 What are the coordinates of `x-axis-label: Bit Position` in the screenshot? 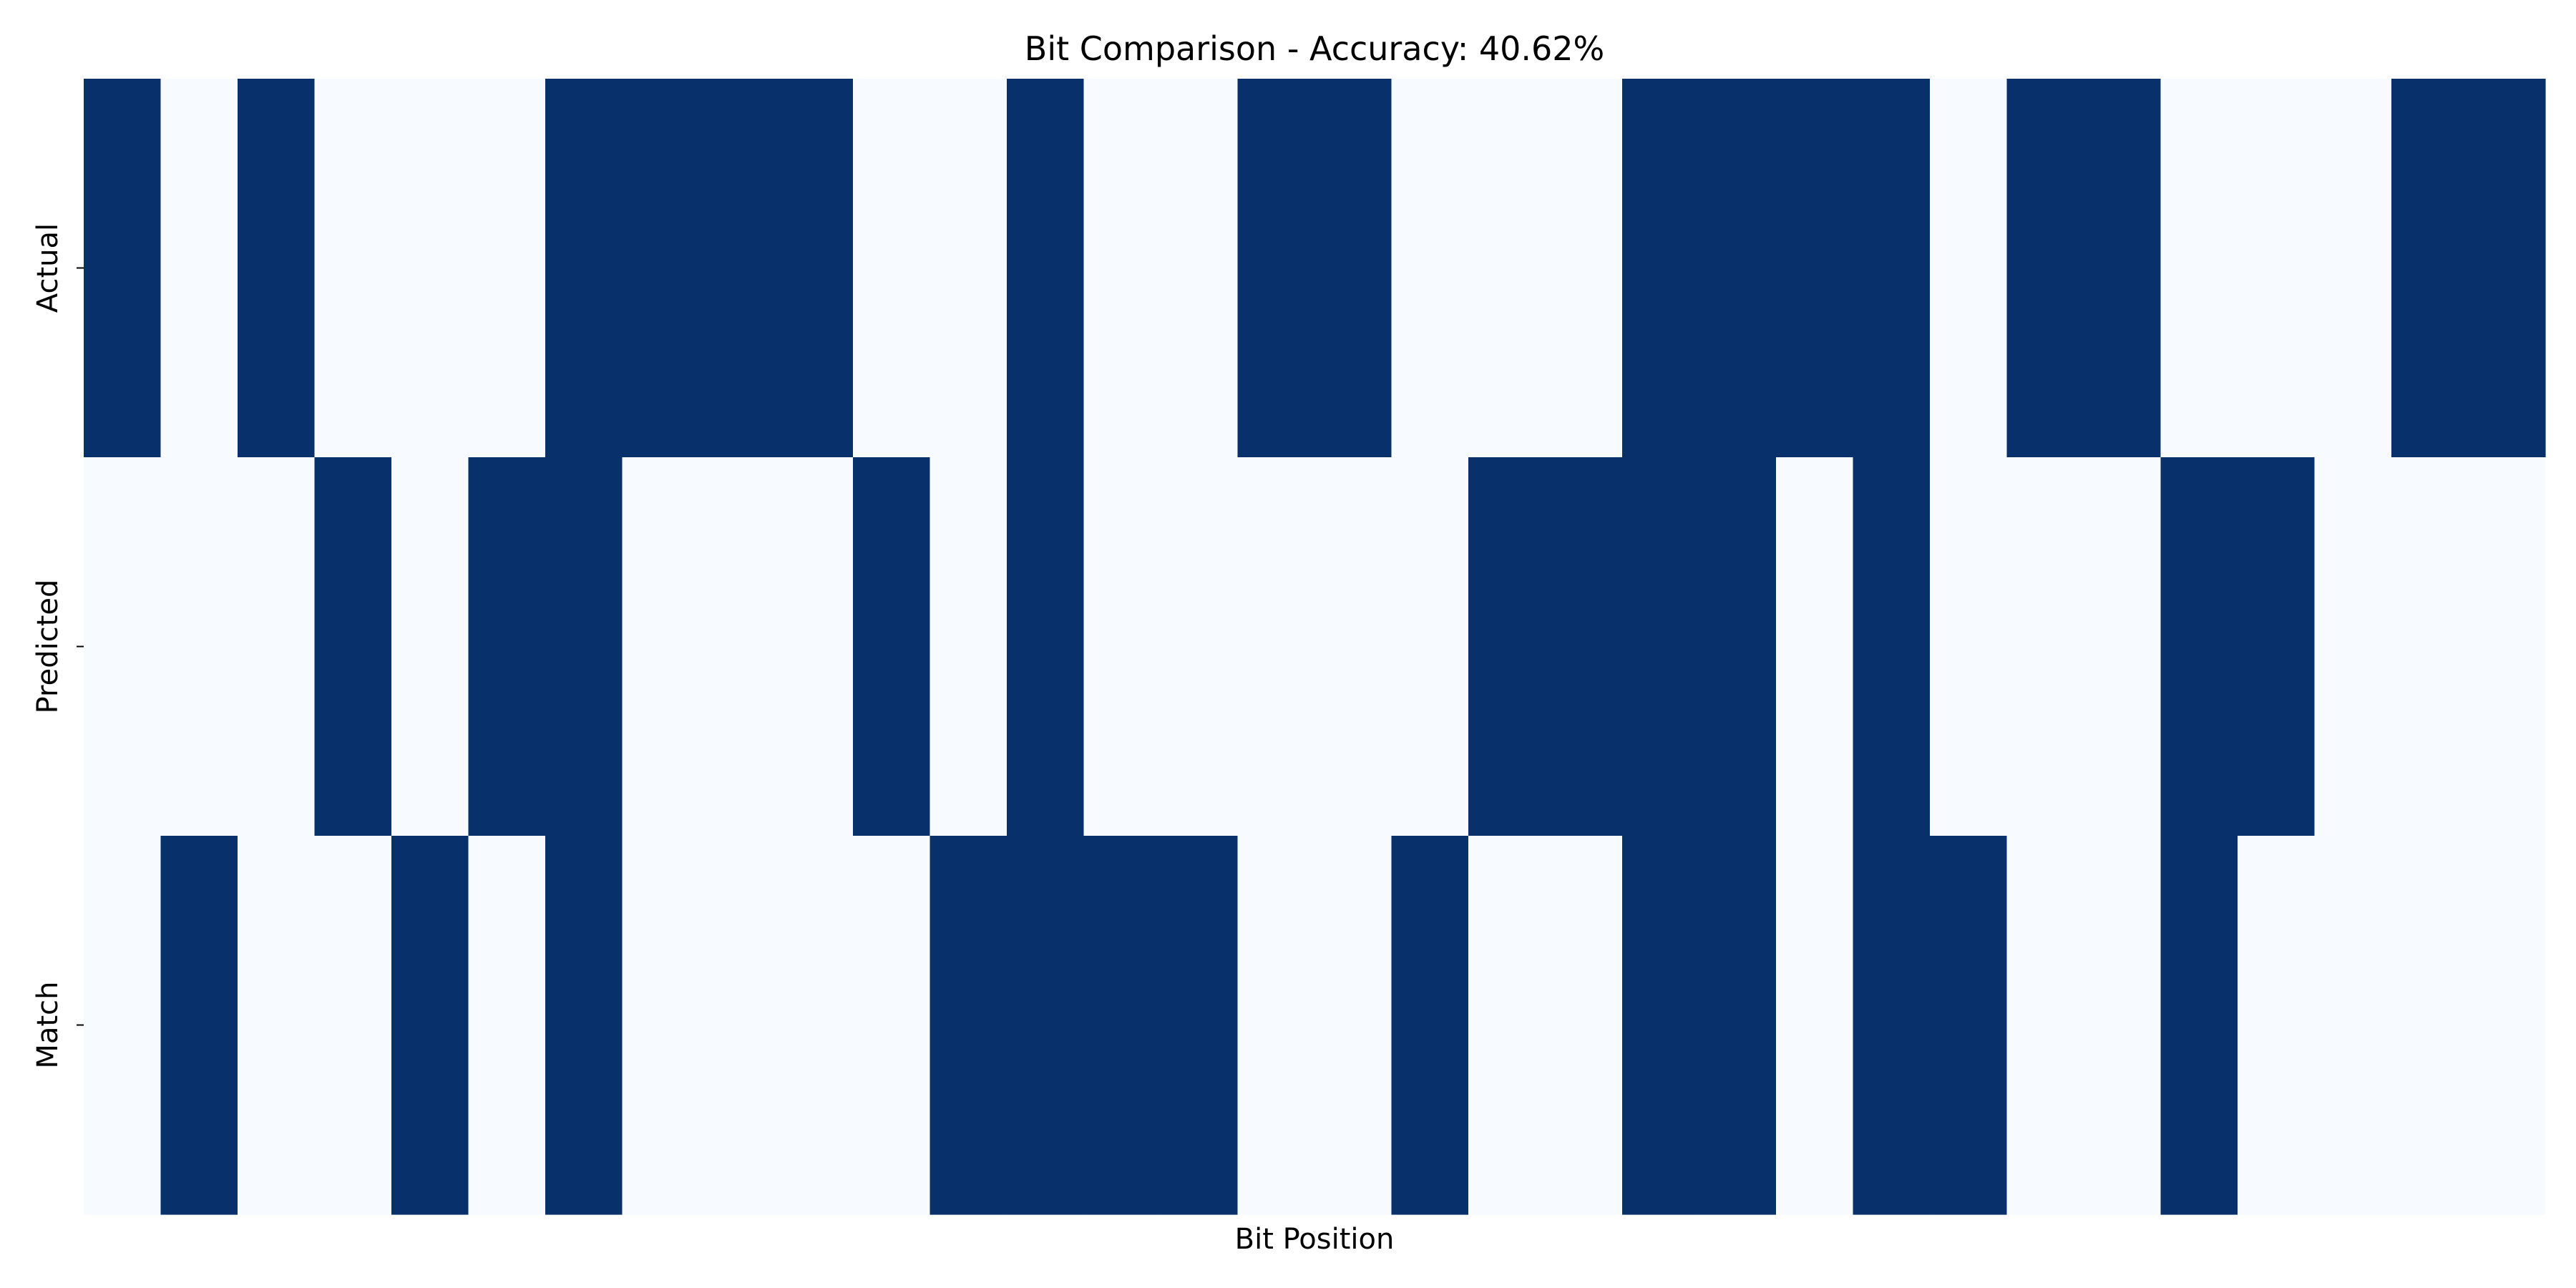 It's located at (1315, 1239).